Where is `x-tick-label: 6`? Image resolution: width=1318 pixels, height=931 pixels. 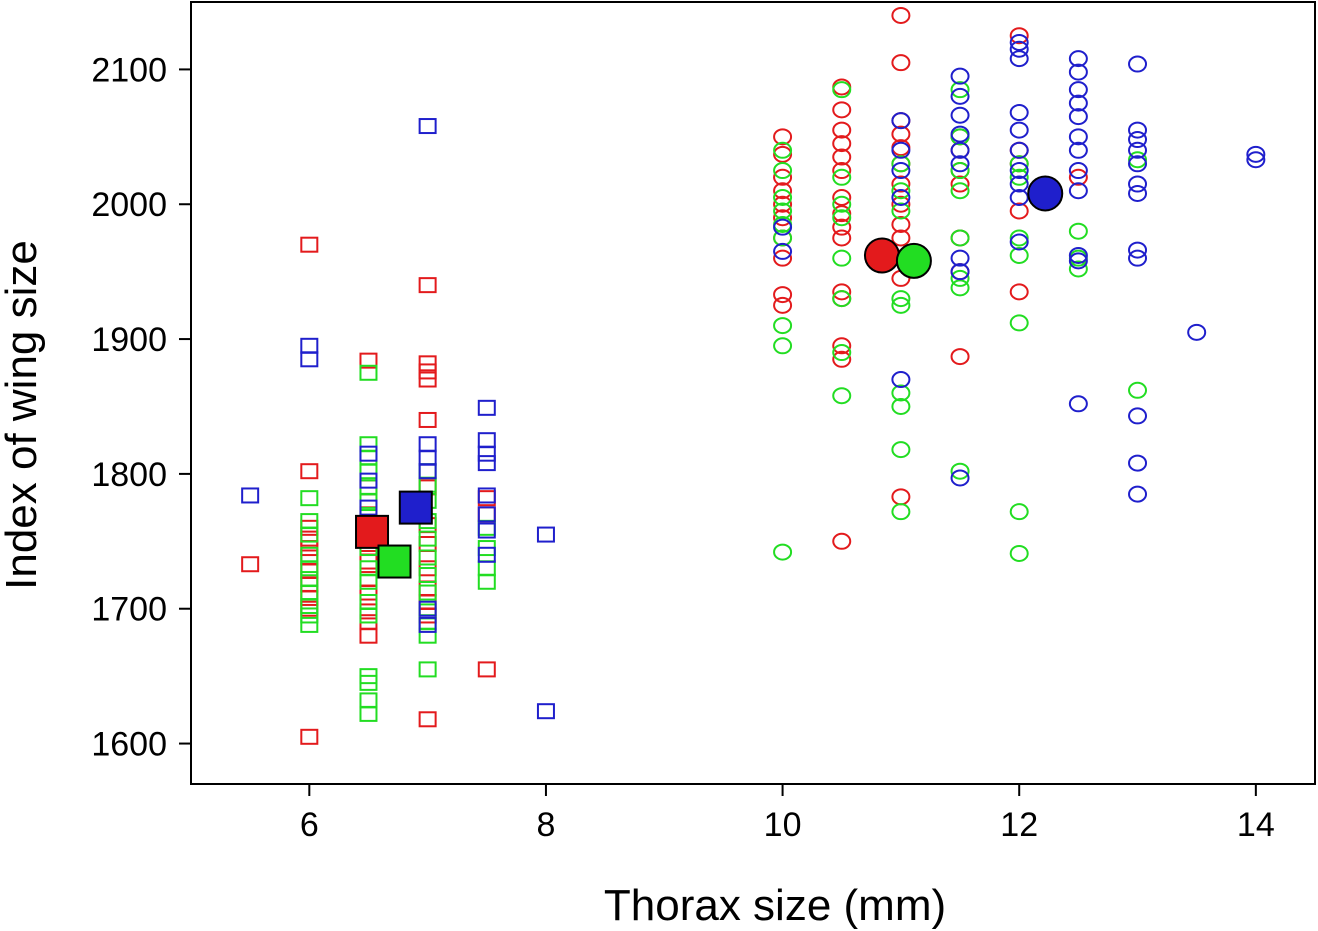
x-tick-label: 6 is located at coordinates (309, 825).